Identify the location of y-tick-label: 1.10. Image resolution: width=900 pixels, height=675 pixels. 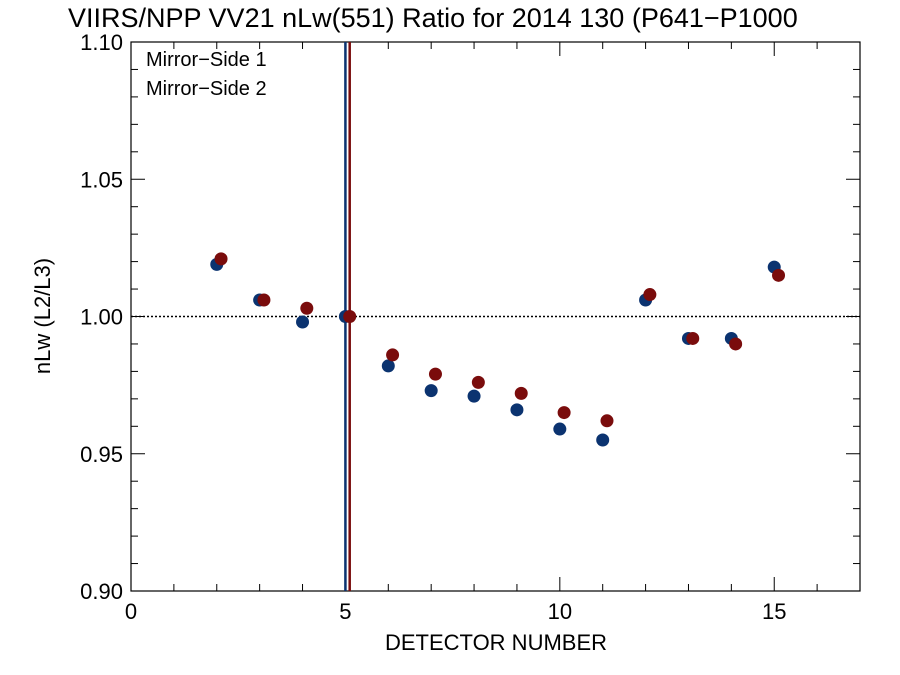
(101, 42).